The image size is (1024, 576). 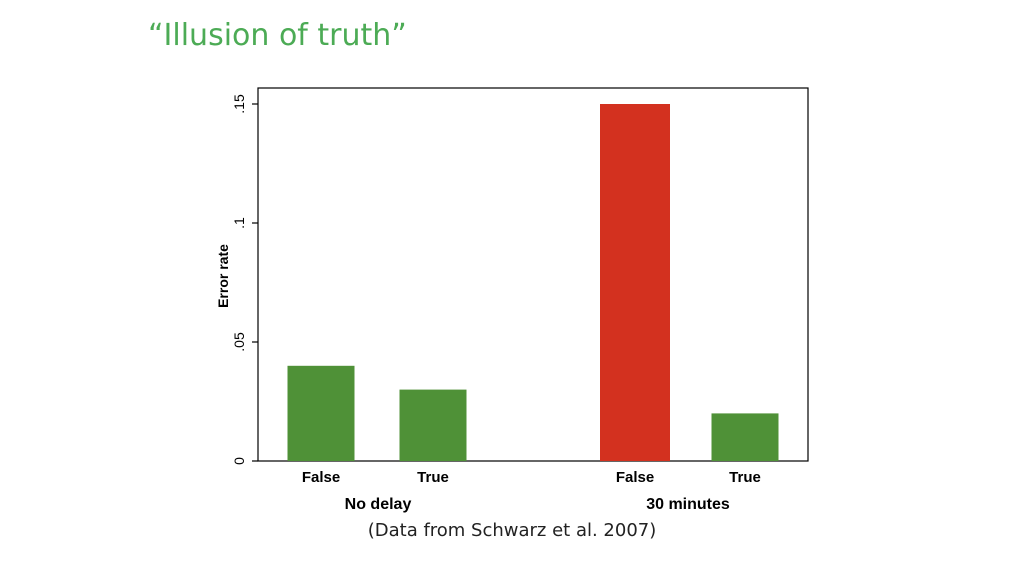 What do you see at coordinates (635, 282) in the screenshot?
I see `bar-30-minutes-false` at bounding box center [635, 282].